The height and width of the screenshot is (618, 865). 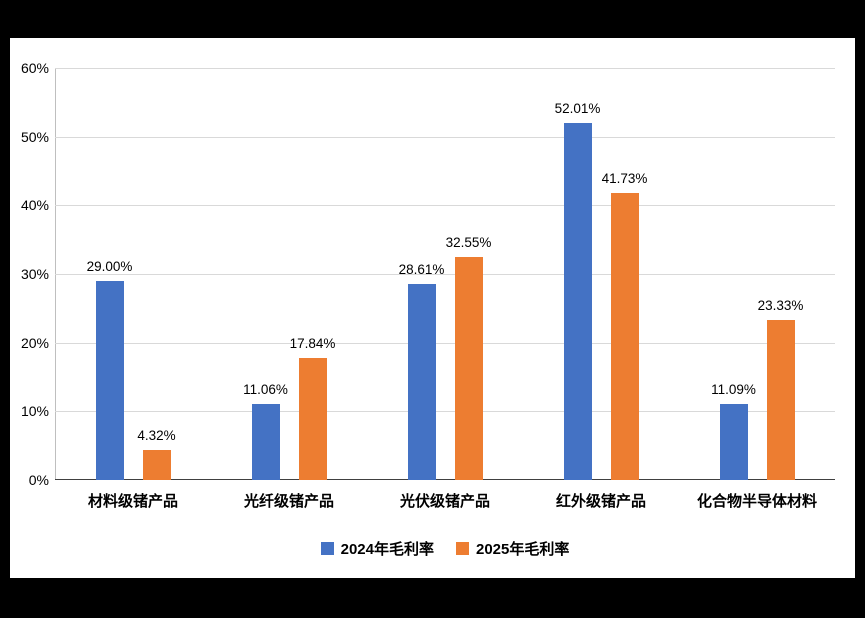 I want to click on bar-value-label: 4.32%, so click(x=156, y=436).